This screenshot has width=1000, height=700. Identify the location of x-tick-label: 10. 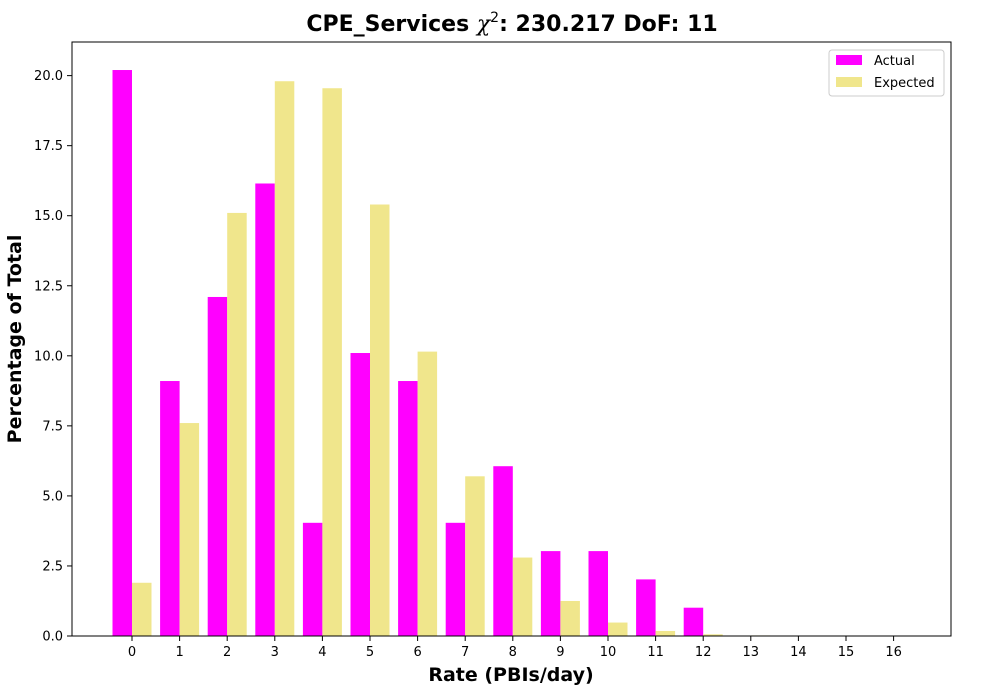
(608, 652).